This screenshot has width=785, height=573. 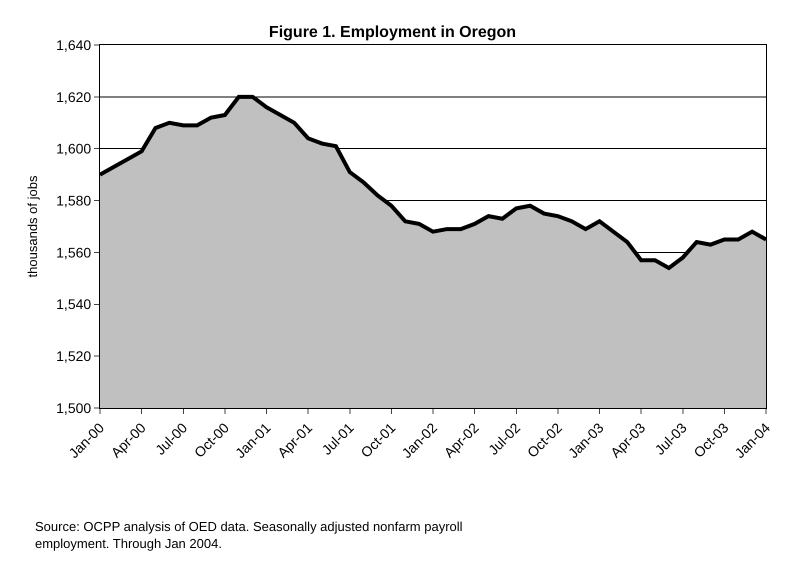 What do you see at coordinates (74, 96) in the screenshot?
I see `y-tick-label: 1,620` at bounding box center [74, 96].